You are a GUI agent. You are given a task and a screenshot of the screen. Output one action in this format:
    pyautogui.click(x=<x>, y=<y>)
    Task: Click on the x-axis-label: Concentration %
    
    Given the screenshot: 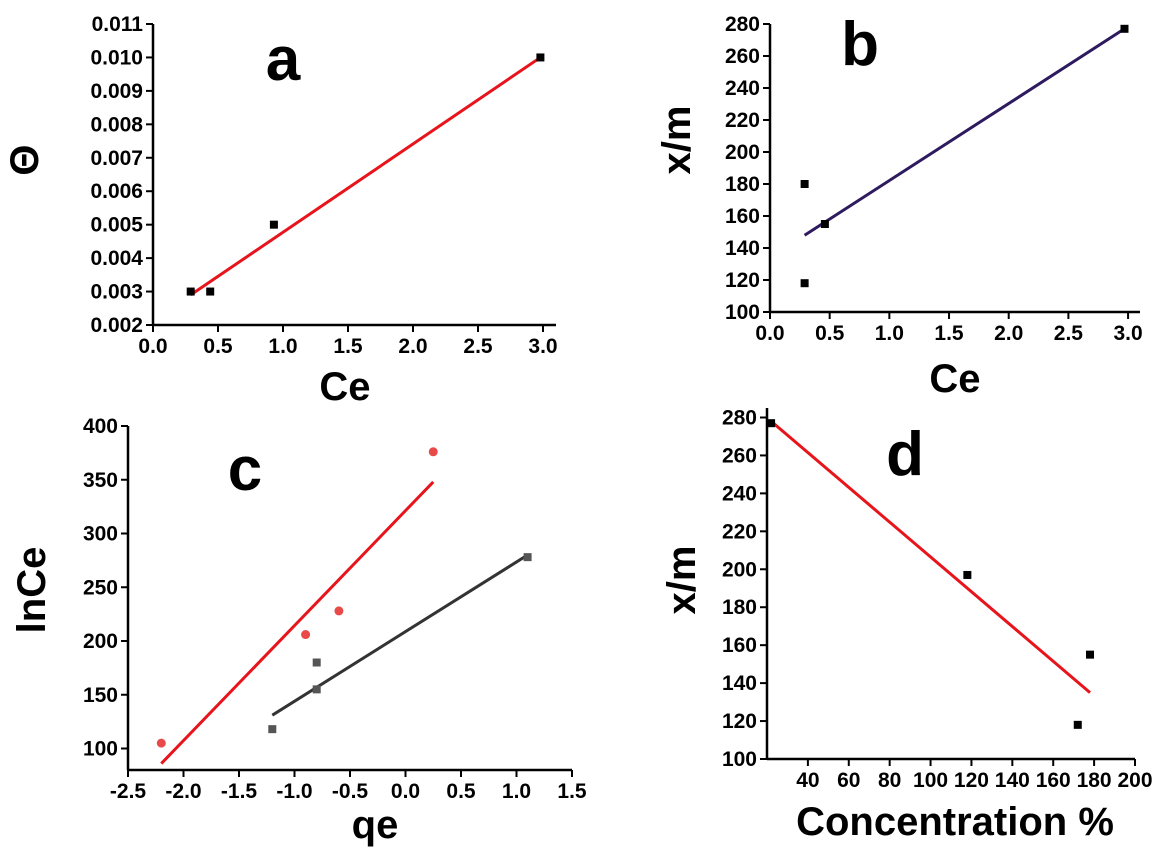 What is the action you would take?
    pyautogui.click(x=955, y=822)
    